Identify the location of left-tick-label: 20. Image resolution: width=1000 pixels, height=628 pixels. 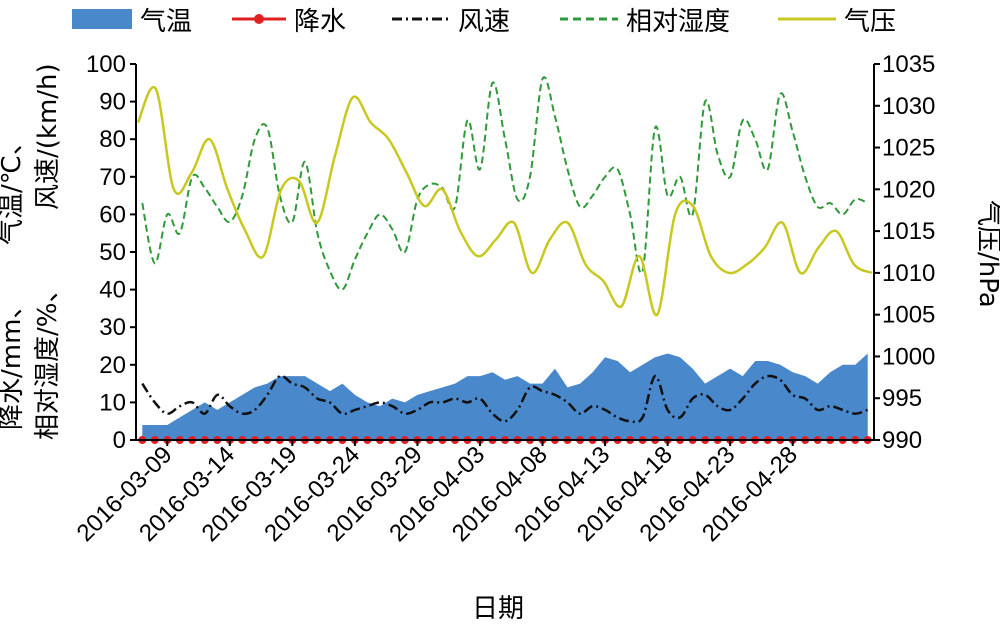
(112, 365).